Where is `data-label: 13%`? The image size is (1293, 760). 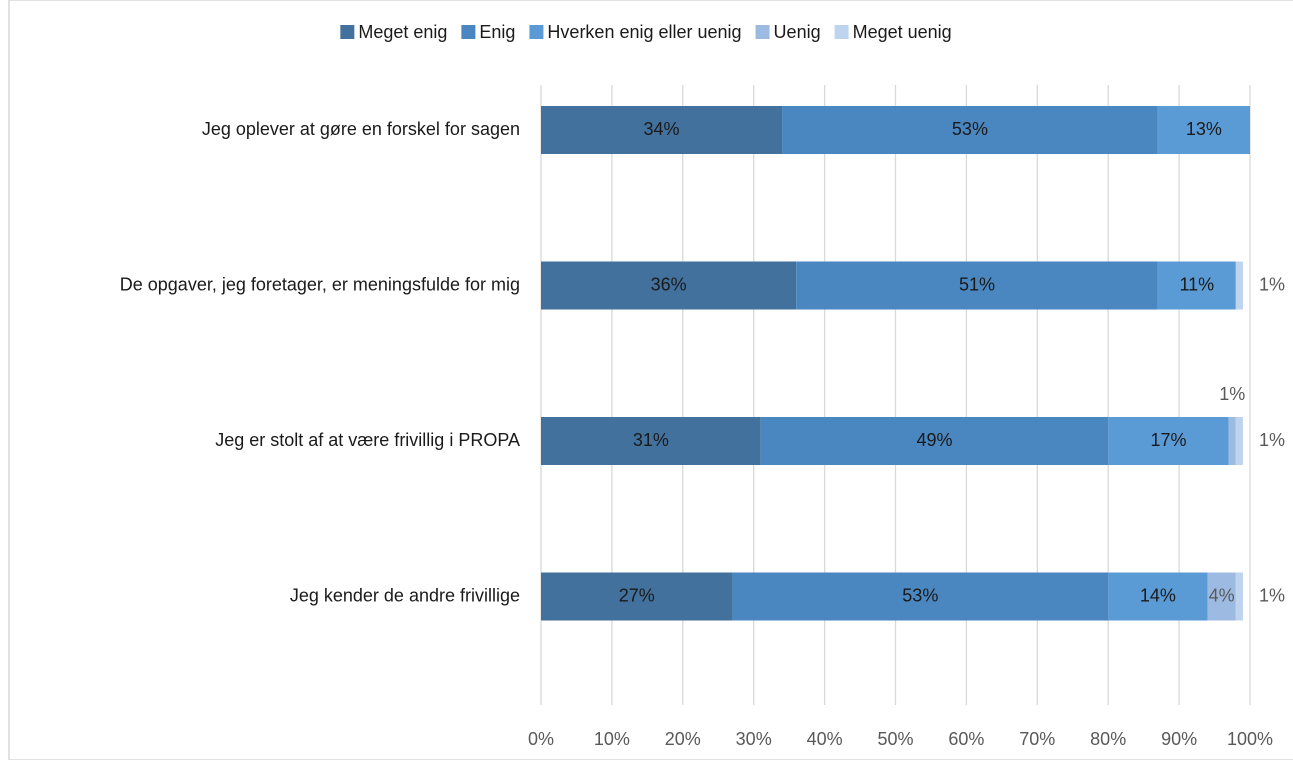
data-label: 13% is located at coordinates (1204, 129).